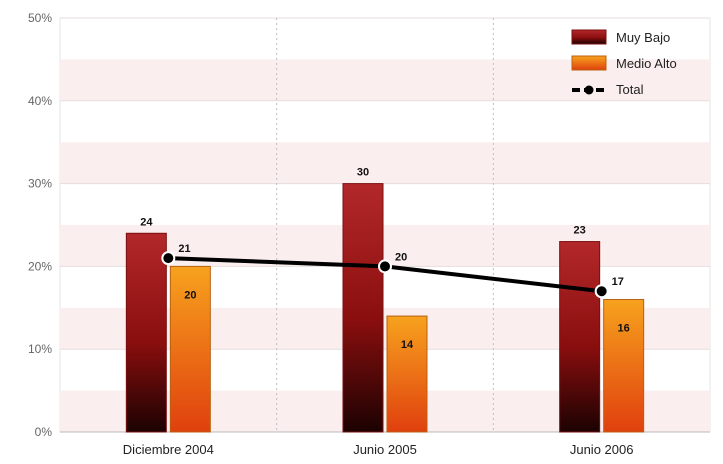 This screenshot has height=464, width=723. I want to click on y-tick-label: 20%, so click(40, 266).